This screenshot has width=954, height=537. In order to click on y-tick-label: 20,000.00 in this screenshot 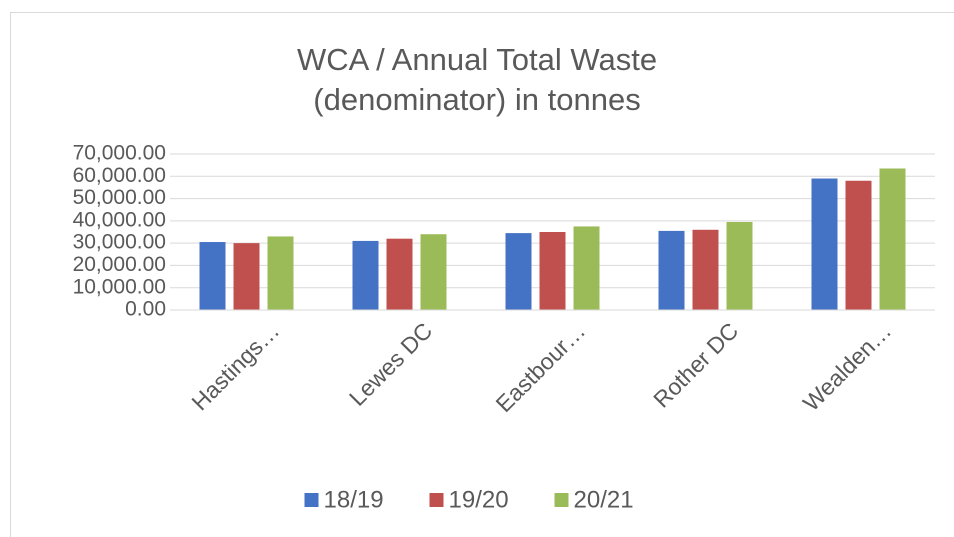, I will do `click(119, 264)`.